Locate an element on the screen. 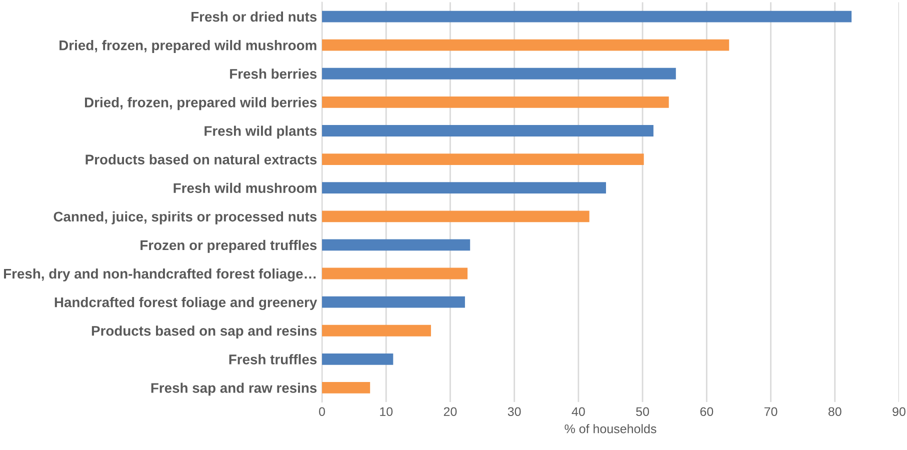 This screenshot has width=907, height=450. y-tick-label: Fresh or dried nuts is located at coordinates (254, 16).